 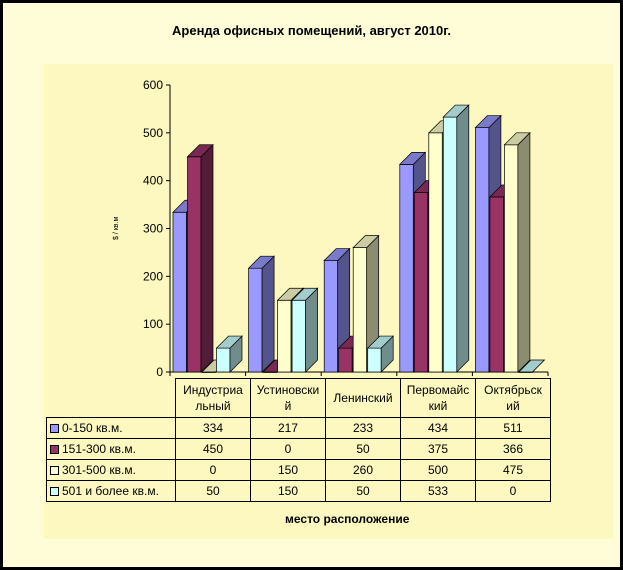 What do you see at coordinates (288, 390) in the screenshot?
I see `category-line: Устиновски` at bounding box center [288, 390].